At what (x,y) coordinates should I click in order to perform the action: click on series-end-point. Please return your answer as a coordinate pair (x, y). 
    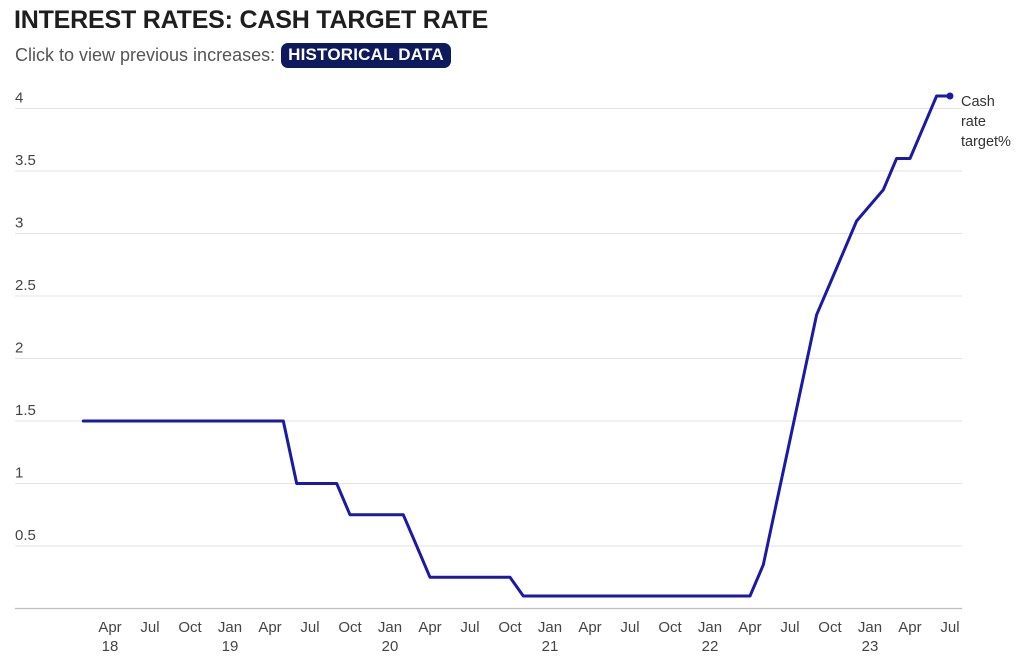
    Looking at the image, I should click on (950, 96).